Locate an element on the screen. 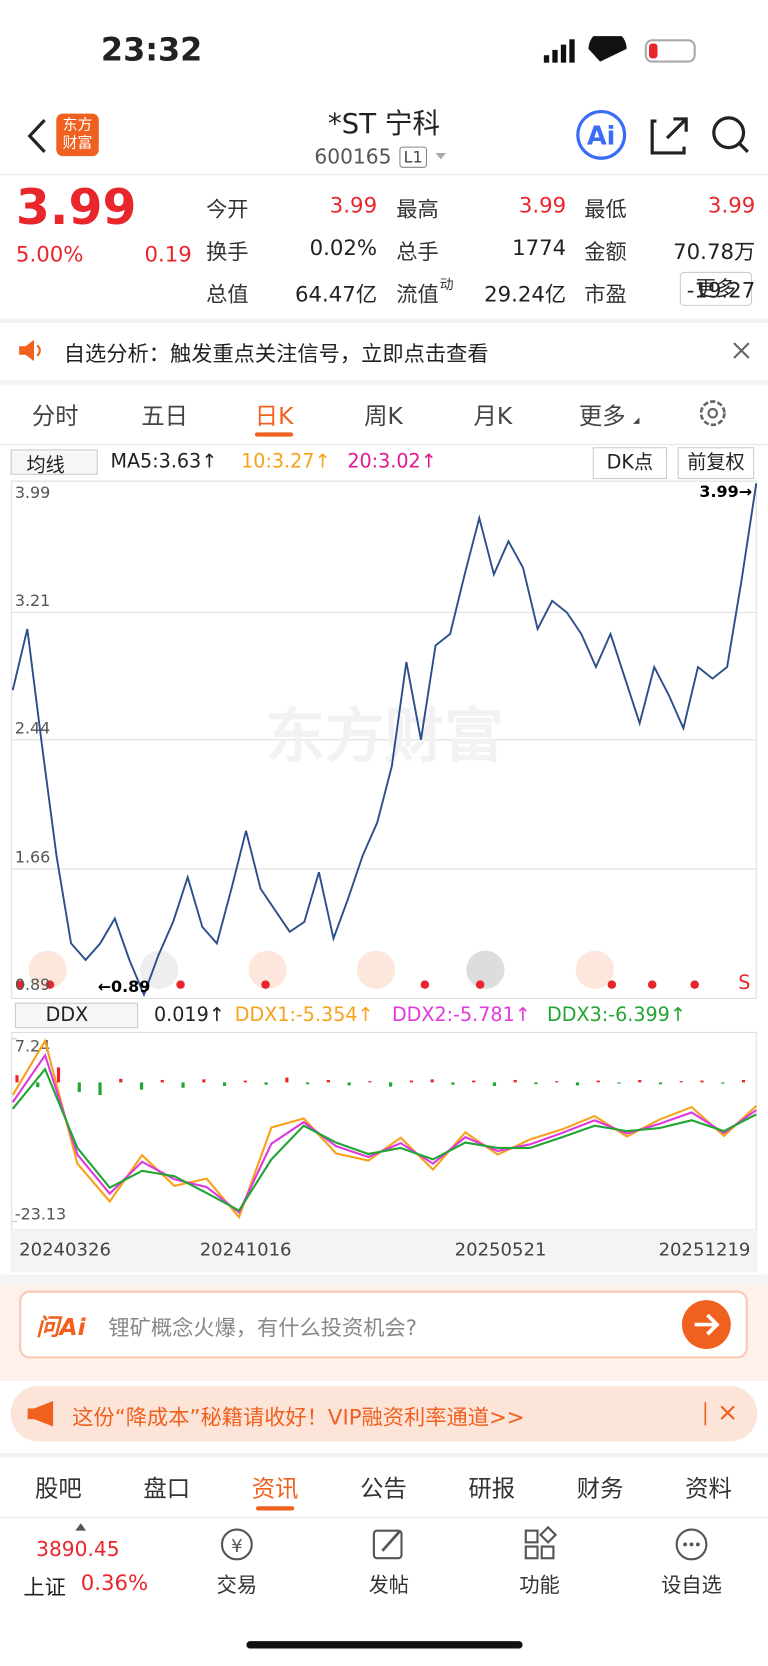 This screenshot has width=768, height=1666. field-label: 总值 is located at coordinates (227, 294).